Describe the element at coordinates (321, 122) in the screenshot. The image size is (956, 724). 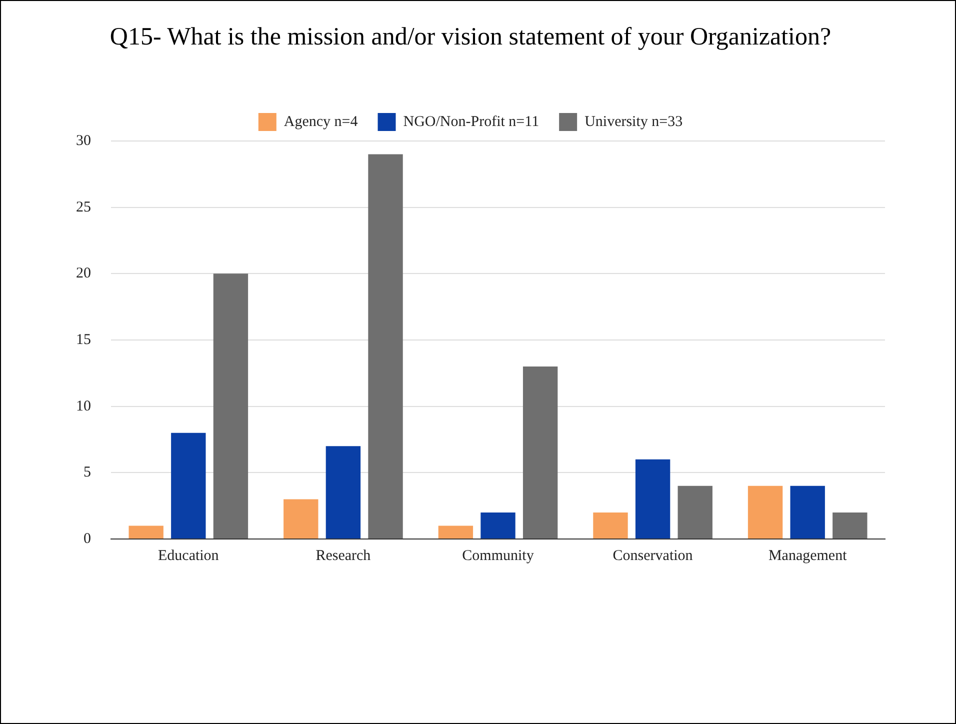
I see `legend-label: Agency n=4` at that location.